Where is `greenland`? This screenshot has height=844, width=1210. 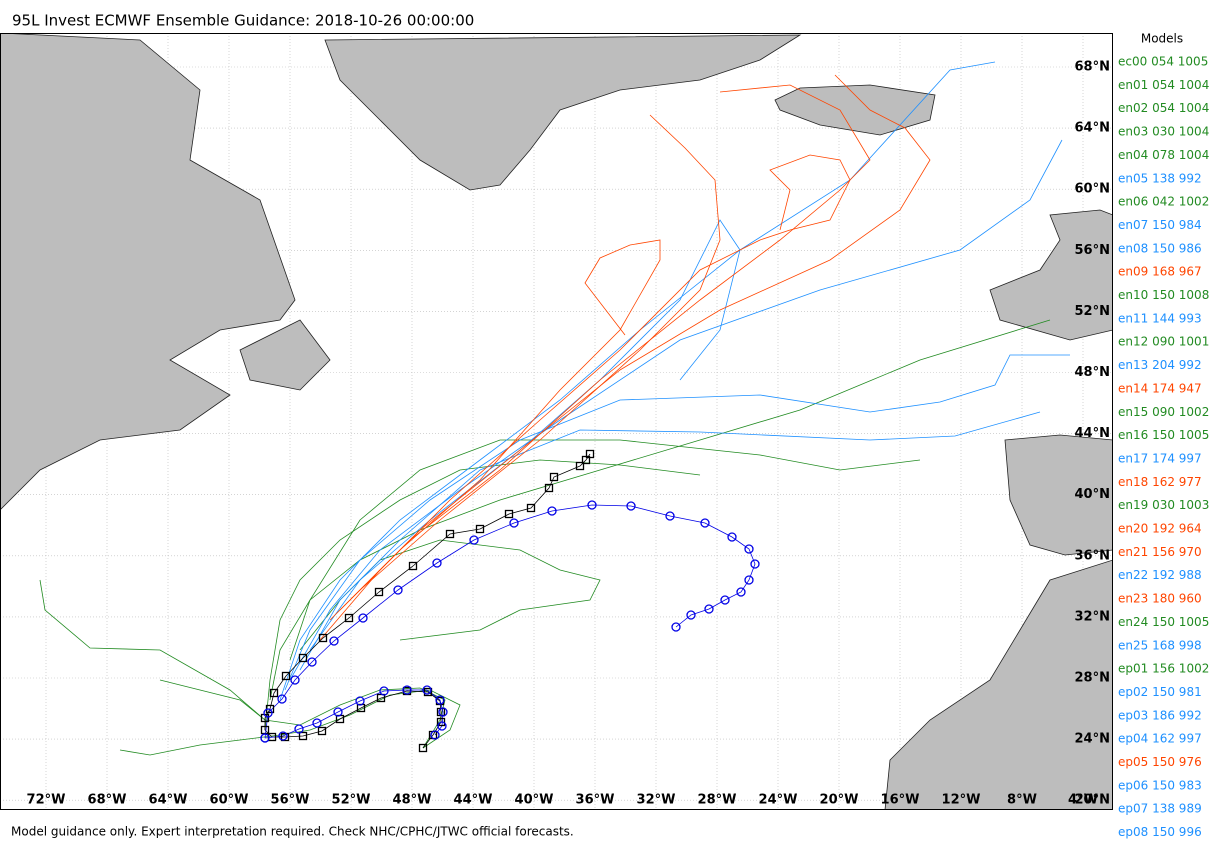
greenland is located at coordinates (563, 112).